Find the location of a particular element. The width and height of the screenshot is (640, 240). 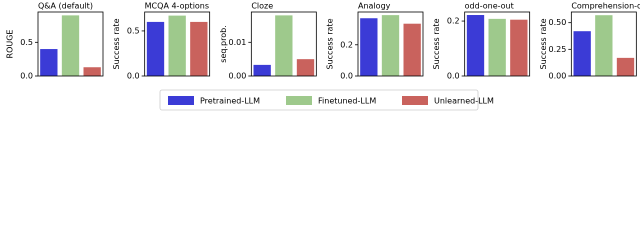

chart-title: MCQA 4-options is located at coordinates (177, 6).